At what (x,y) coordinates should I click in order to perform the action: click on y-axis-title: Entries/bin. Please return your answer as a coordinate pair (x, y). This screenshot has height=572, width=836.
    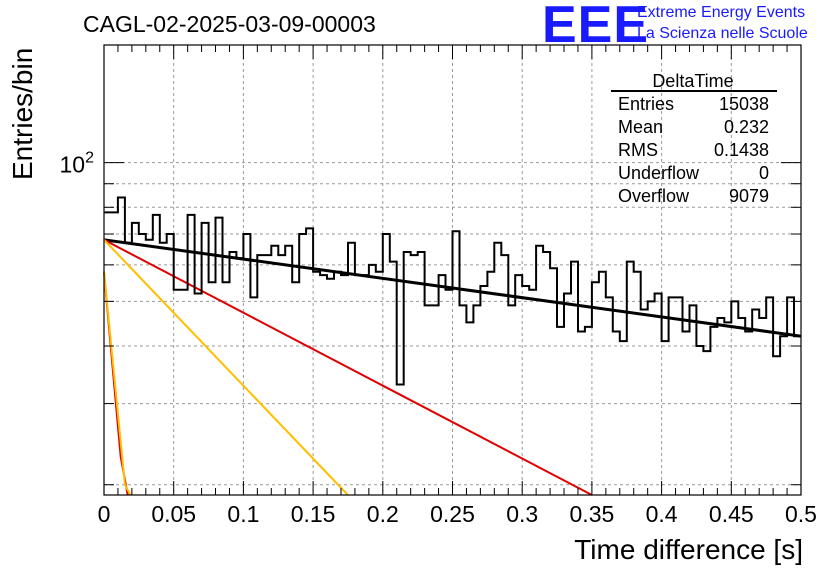
    Looking at the image, I should click on (22, 114).